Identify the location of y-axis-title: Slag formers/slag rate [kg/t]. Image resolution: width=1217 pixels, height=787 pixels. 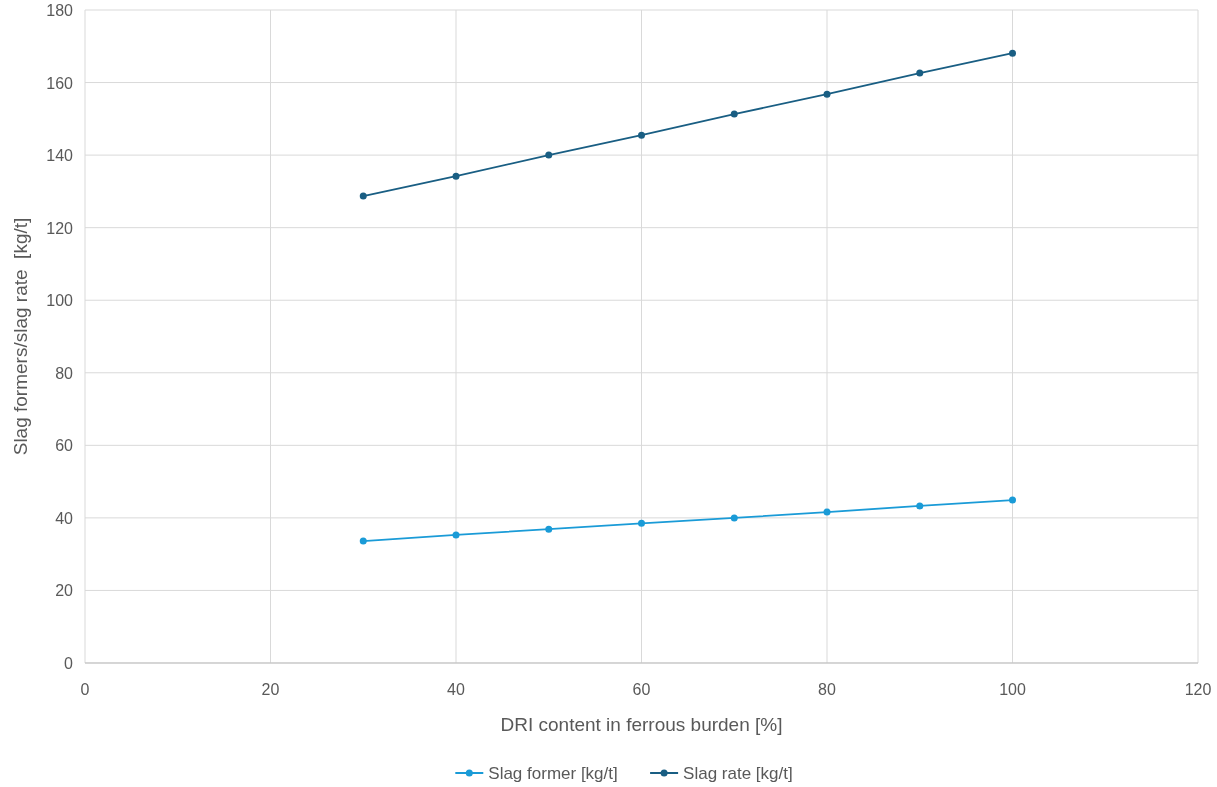
(20, 336).